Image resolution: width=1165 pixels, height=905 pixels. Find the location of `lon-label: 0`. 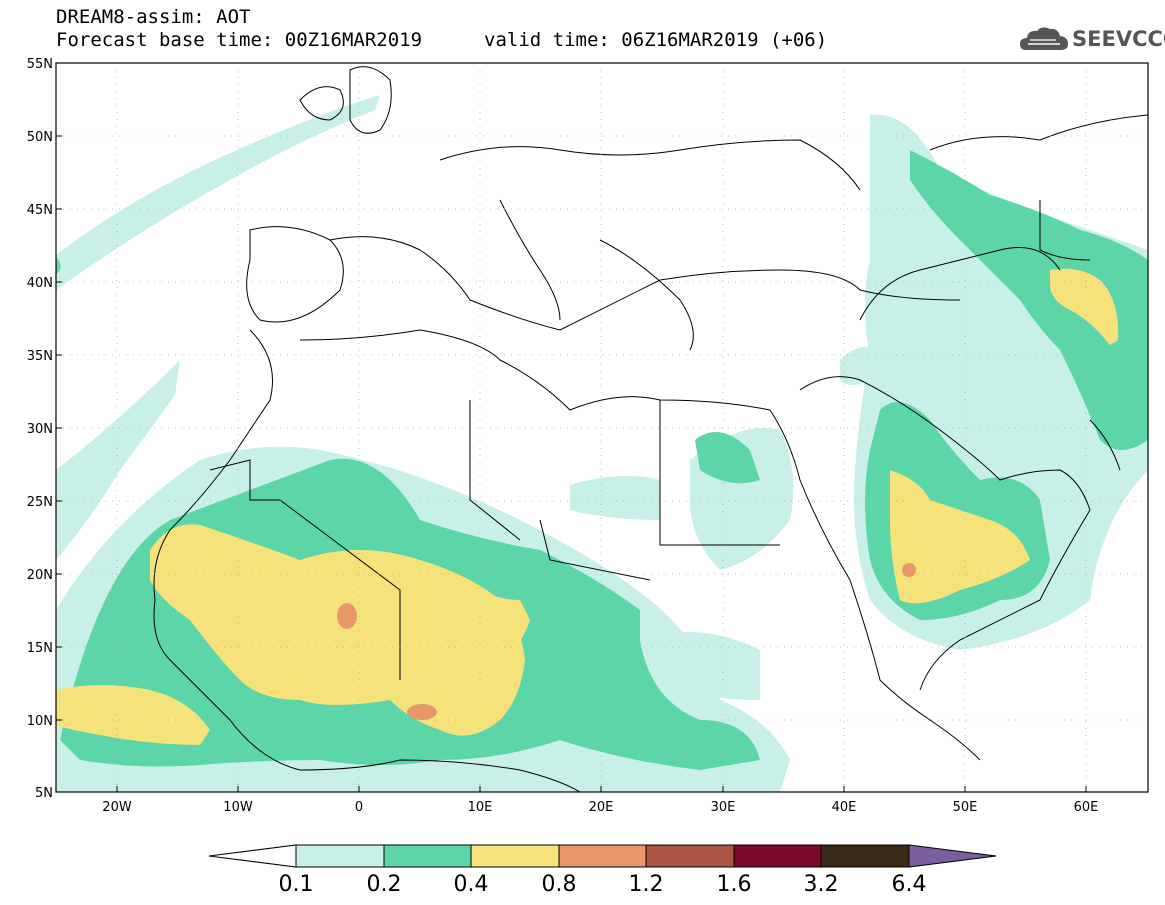

lon-label: 0 is located at coordinates (359, 807).